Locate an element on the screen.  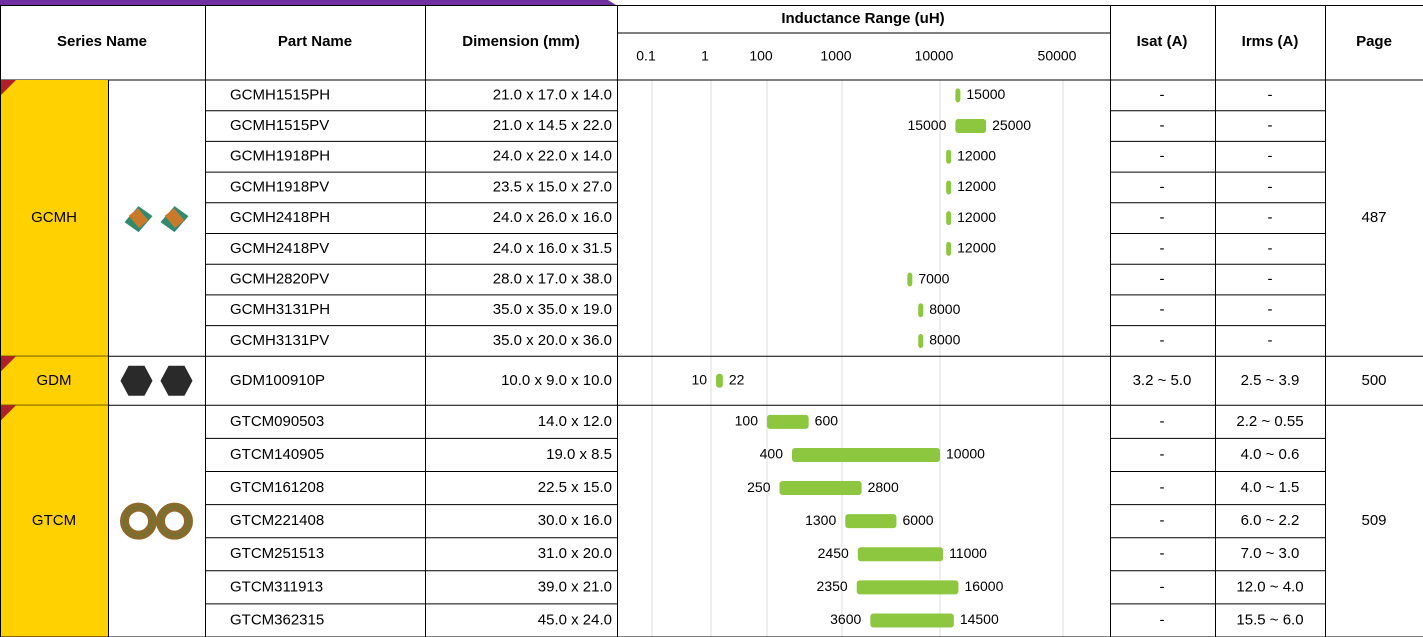
irms: 4.0 ~ 0.6 is located at coordinates (1270, 454).